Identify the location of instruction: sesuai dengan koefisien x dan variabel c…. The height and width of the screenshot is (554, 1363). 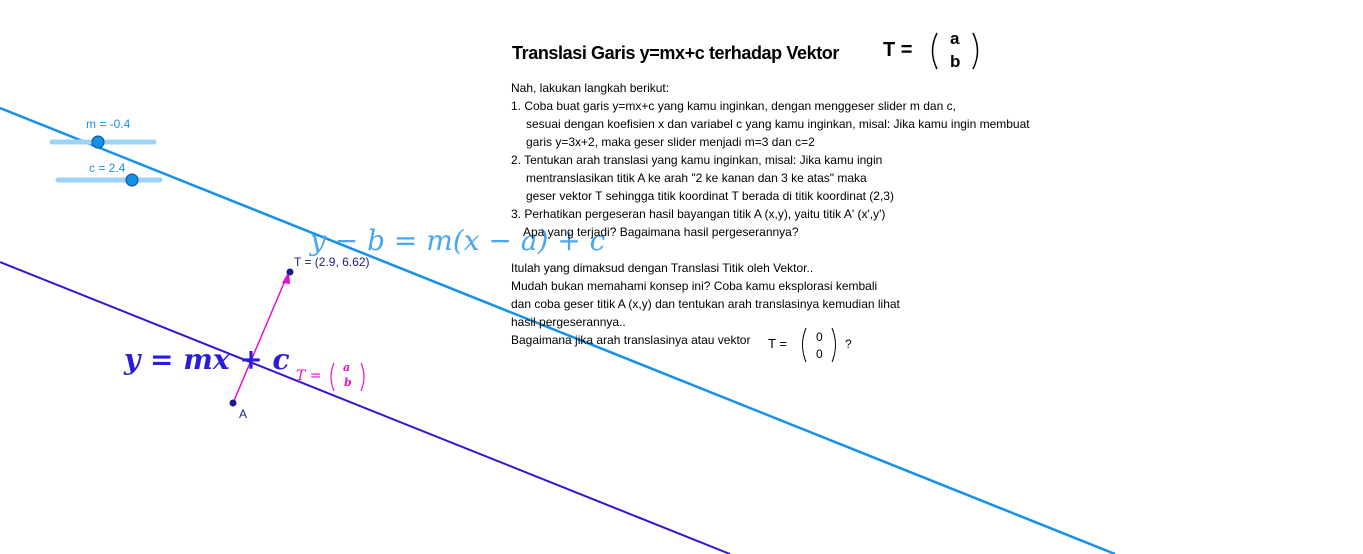
(778, 124).